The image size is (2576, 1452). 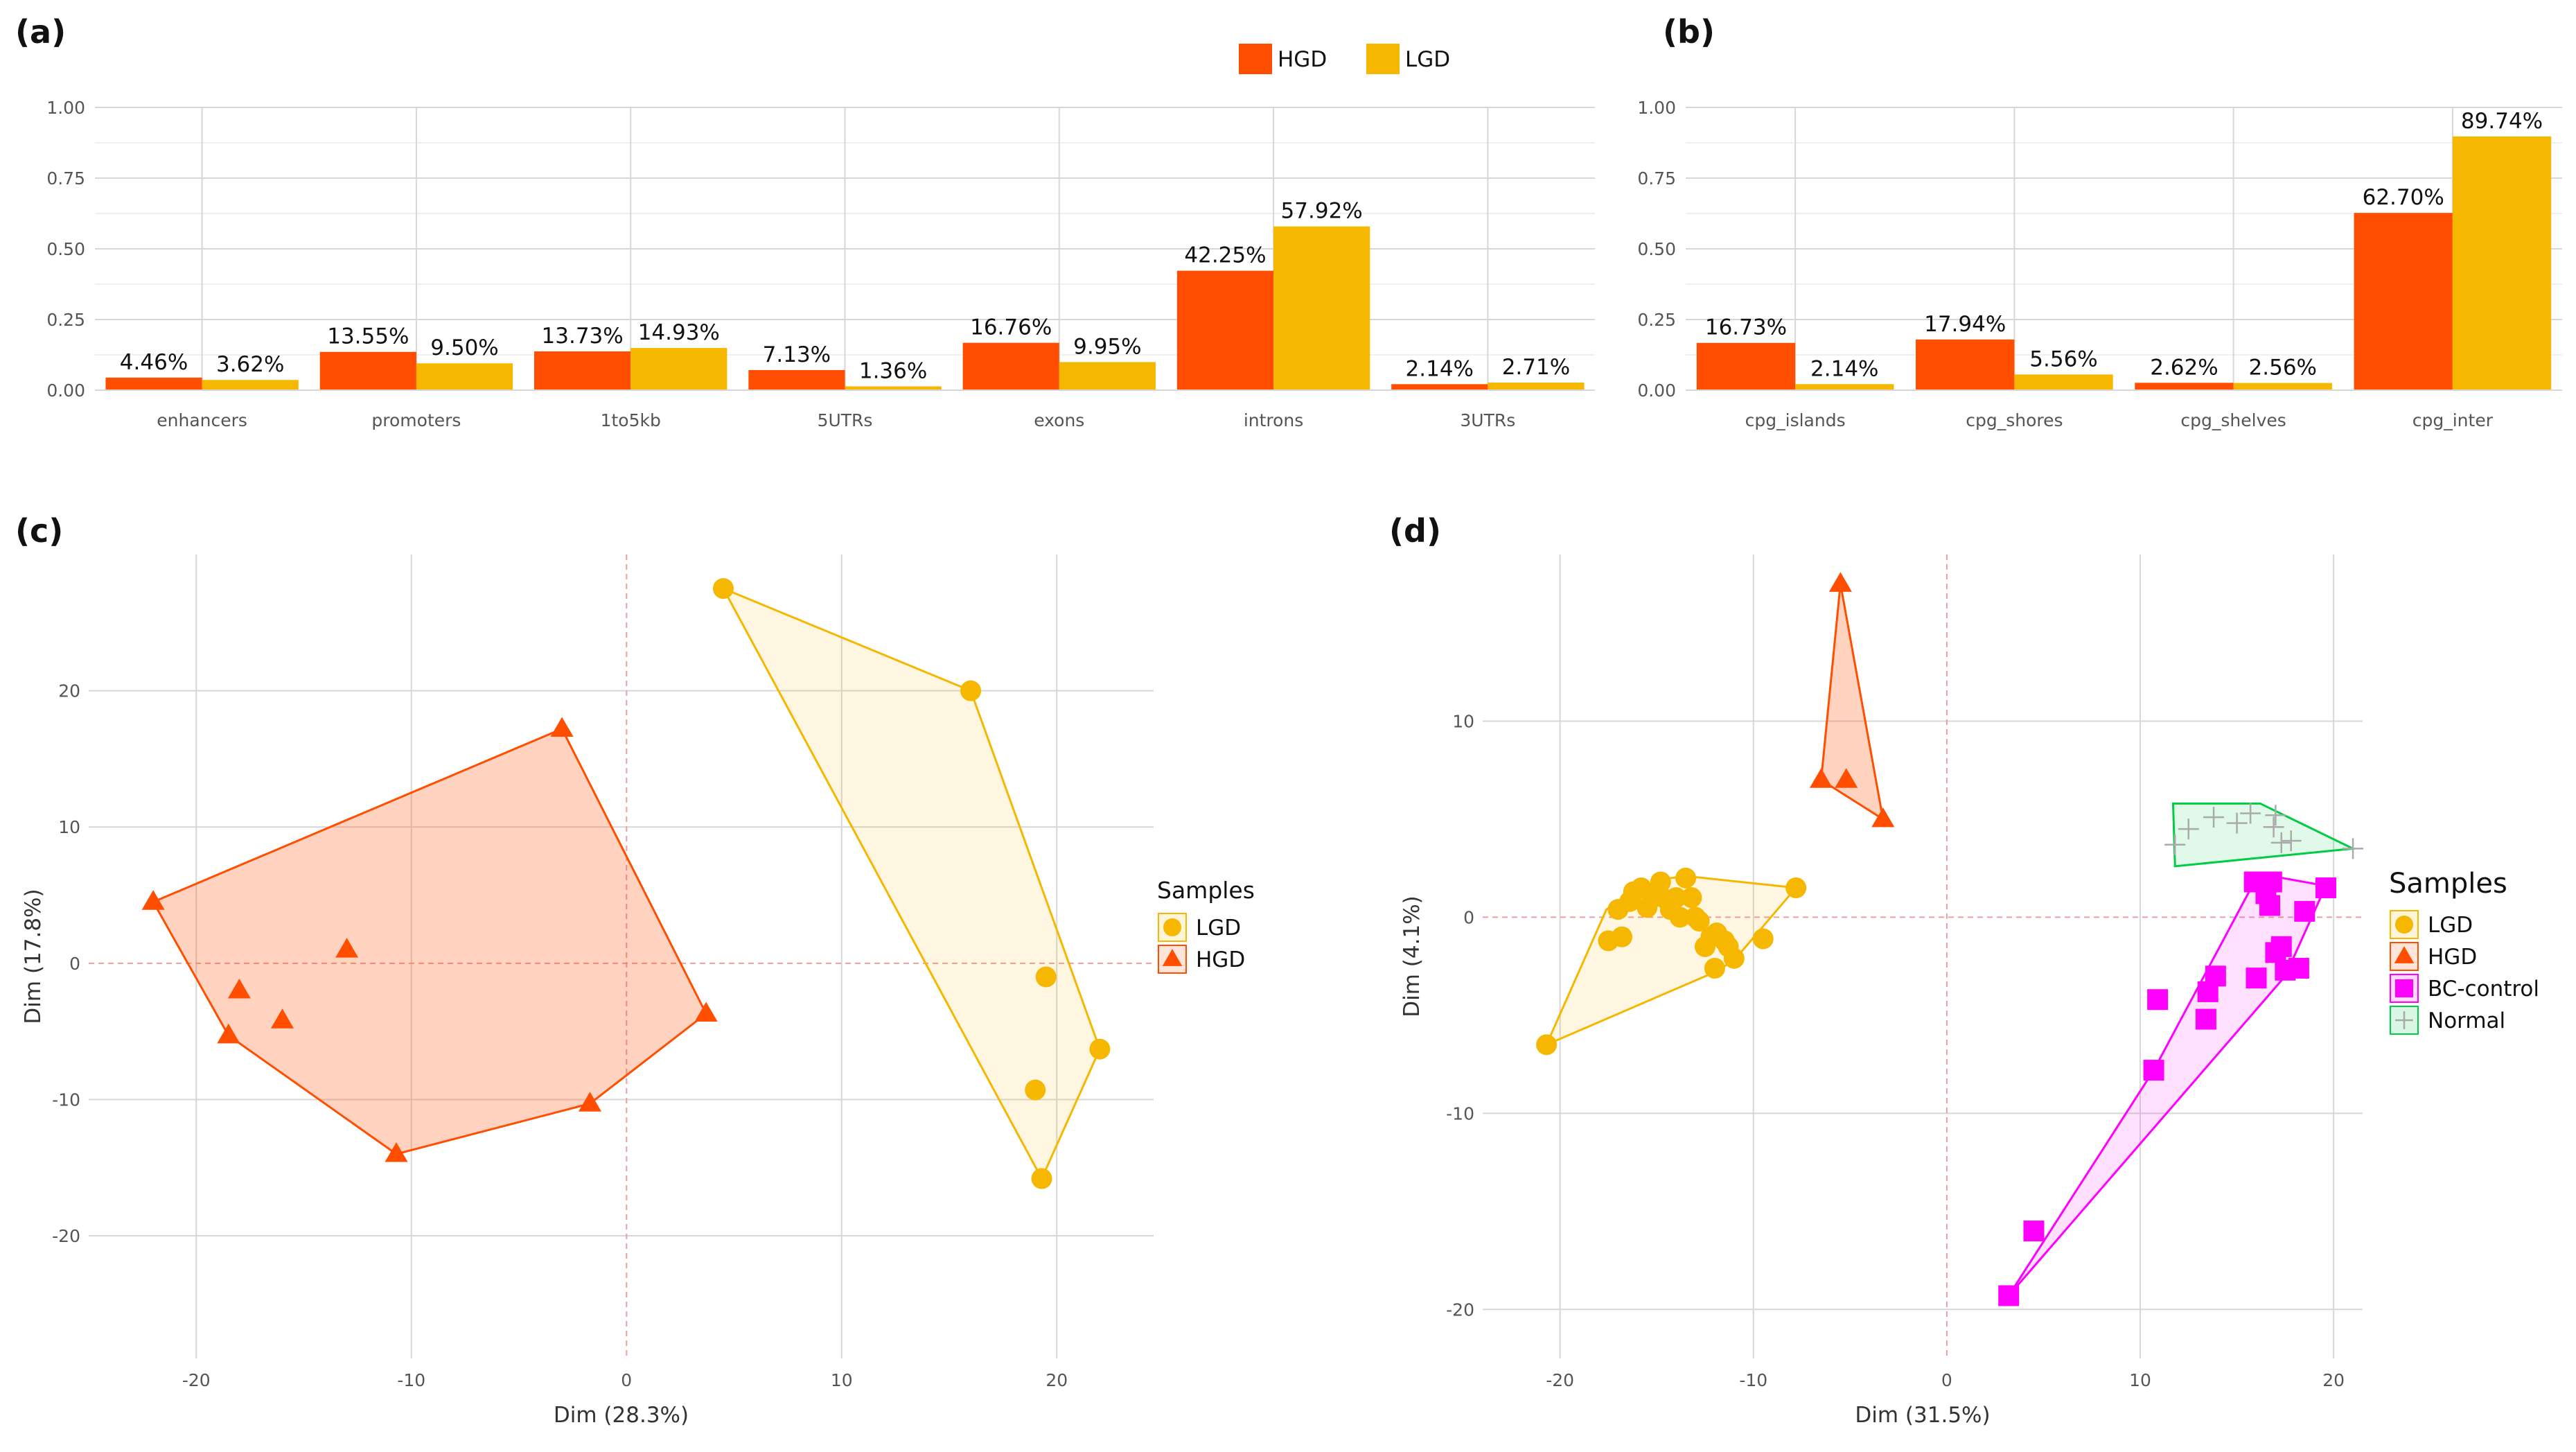 I want to click on data-label-lgd: 2.71%, so click(x=1536, y=367).